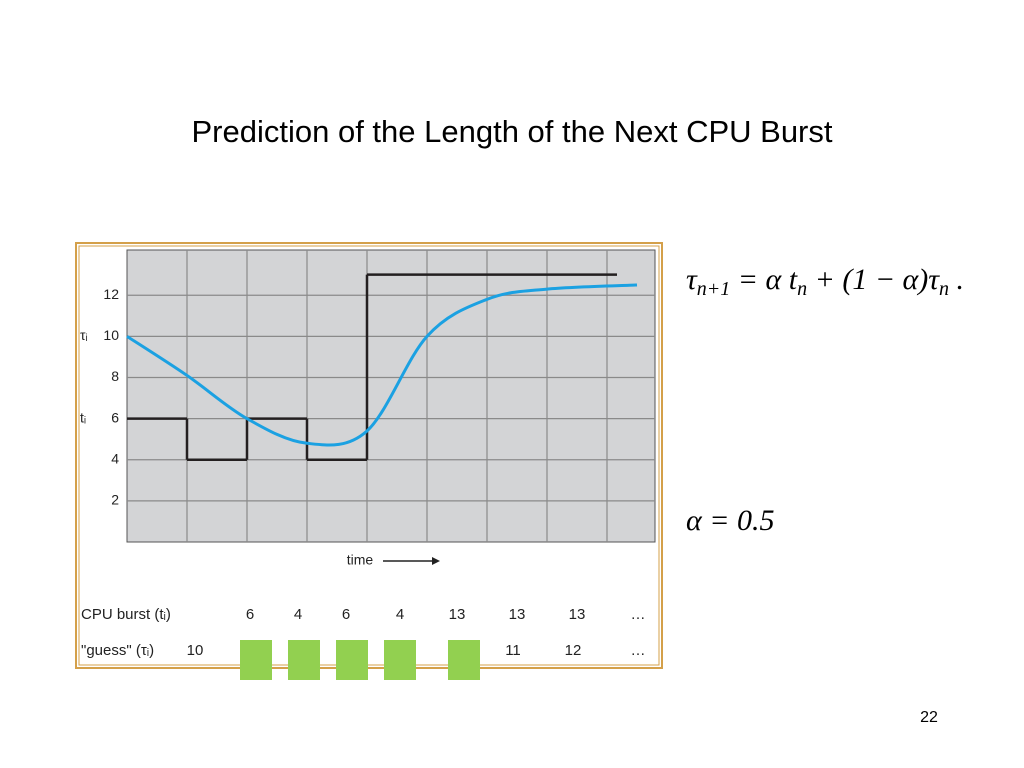 The width and height of the screenshot is (1024, 768). I want to click on x-arrow-head, so click(436, 561).